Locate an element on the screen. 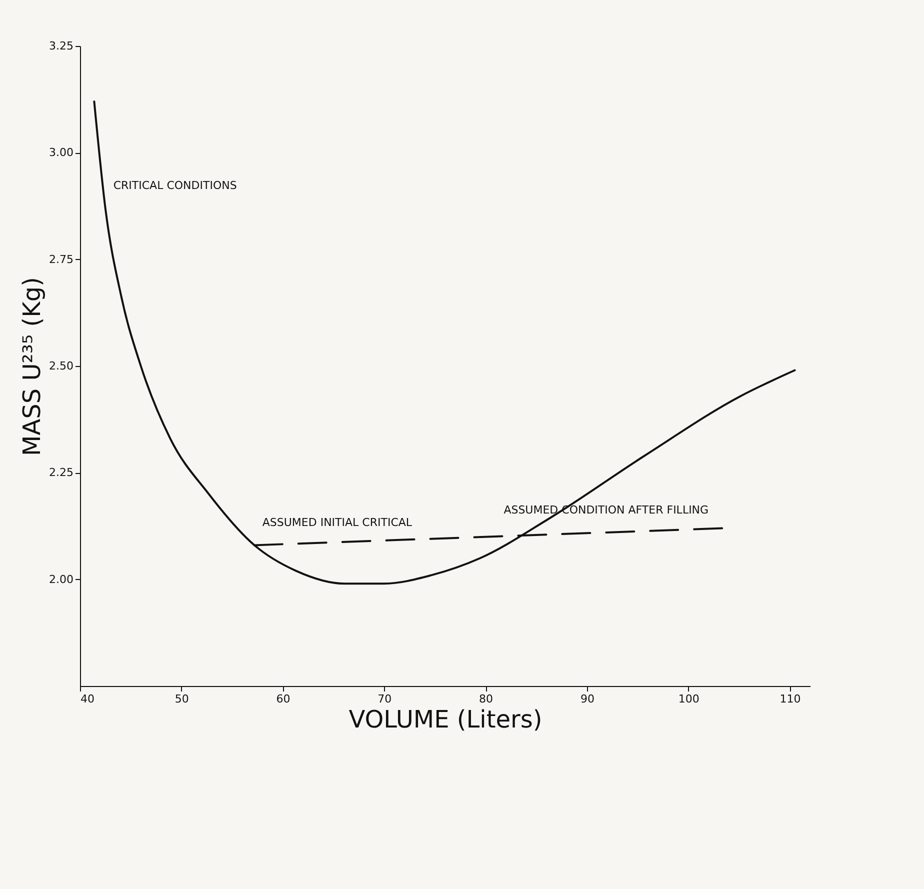  x-tick-label: 100 is located at coordinates (689, 699).